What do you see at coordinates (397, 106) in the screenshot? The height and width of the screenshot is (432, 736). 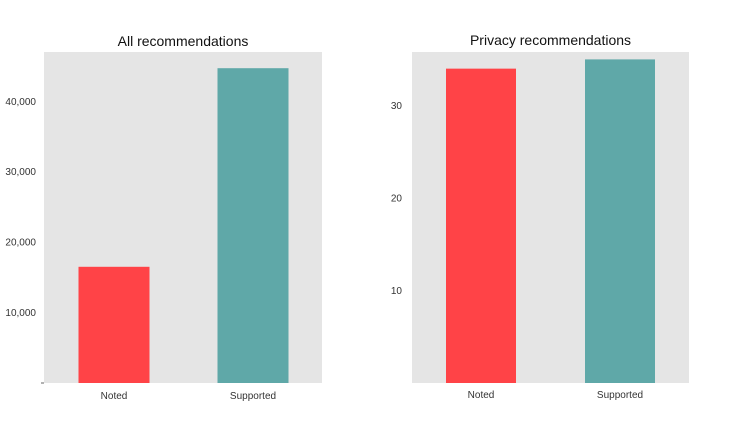 I see `privacy-recommendations-ytick-label: 30` at bounding box center [397, 106].